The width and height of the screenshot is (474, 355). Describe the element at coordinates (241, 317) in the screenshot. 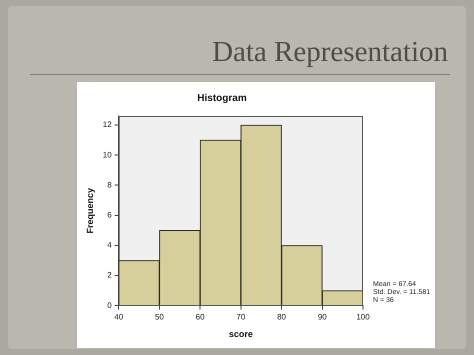

I see `x-tick-label: 70` at that location.